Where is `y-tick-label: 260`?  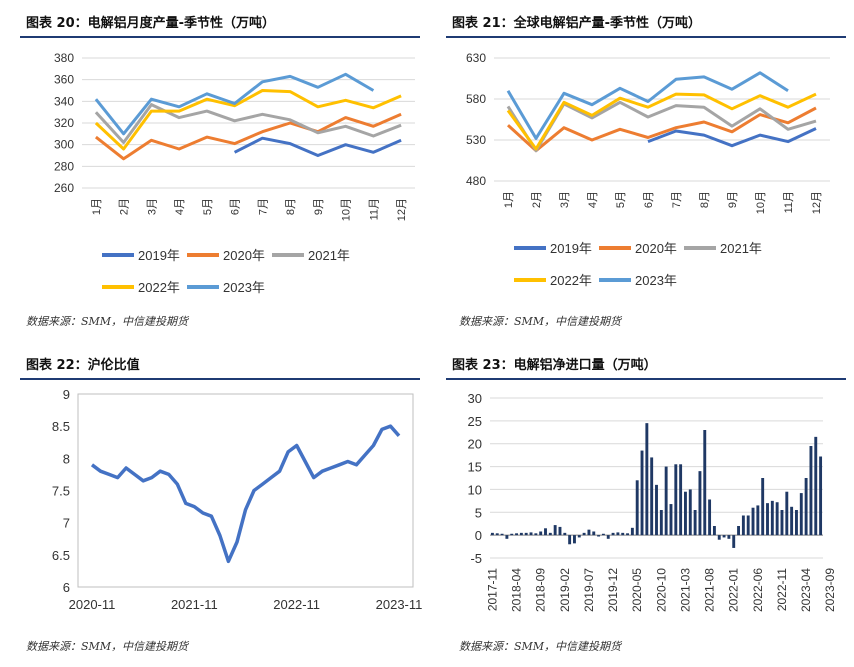
y-tick-label: 260 is located at coordinates (64, 188).